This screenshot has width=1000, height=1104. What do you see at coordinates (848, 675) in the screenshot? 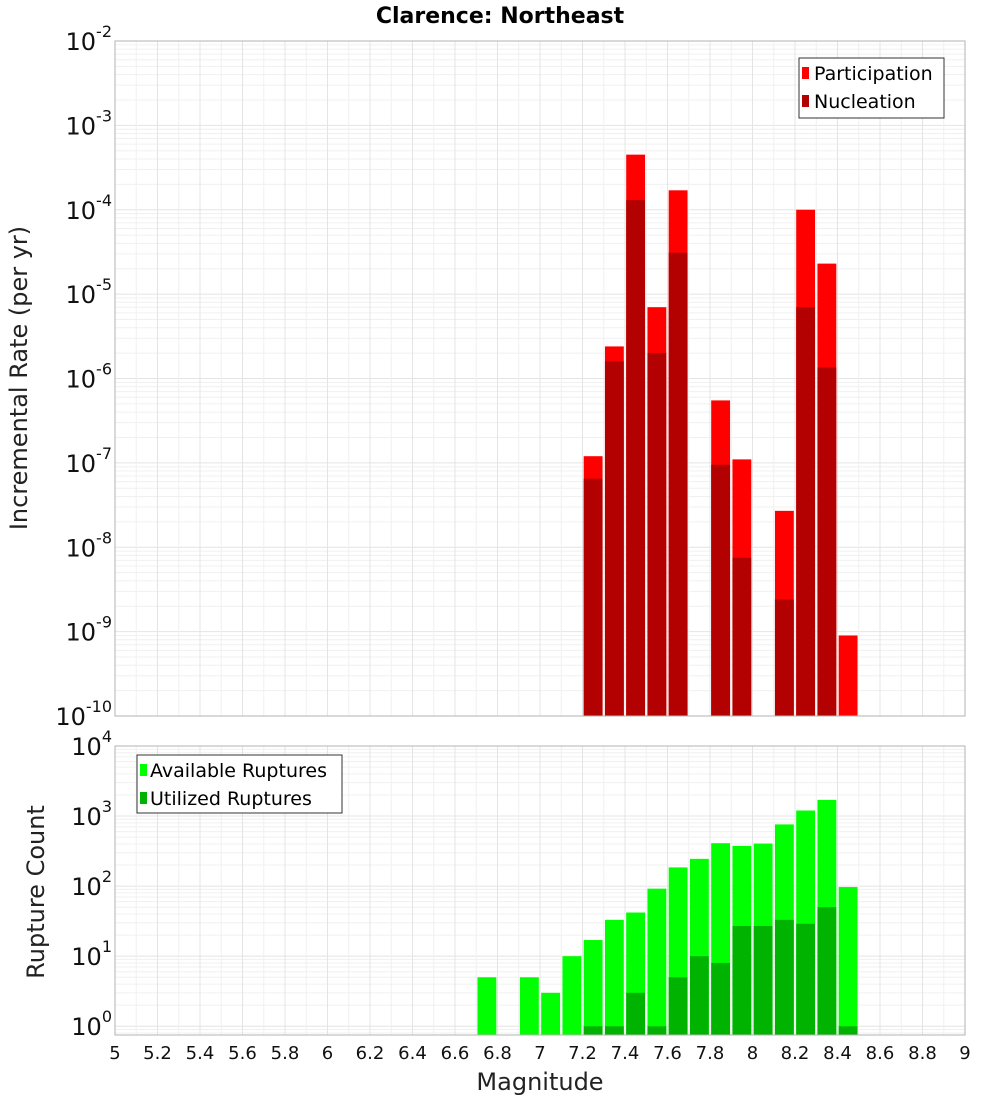
I see `top-bar-participation` at bounding box center [848, 675].